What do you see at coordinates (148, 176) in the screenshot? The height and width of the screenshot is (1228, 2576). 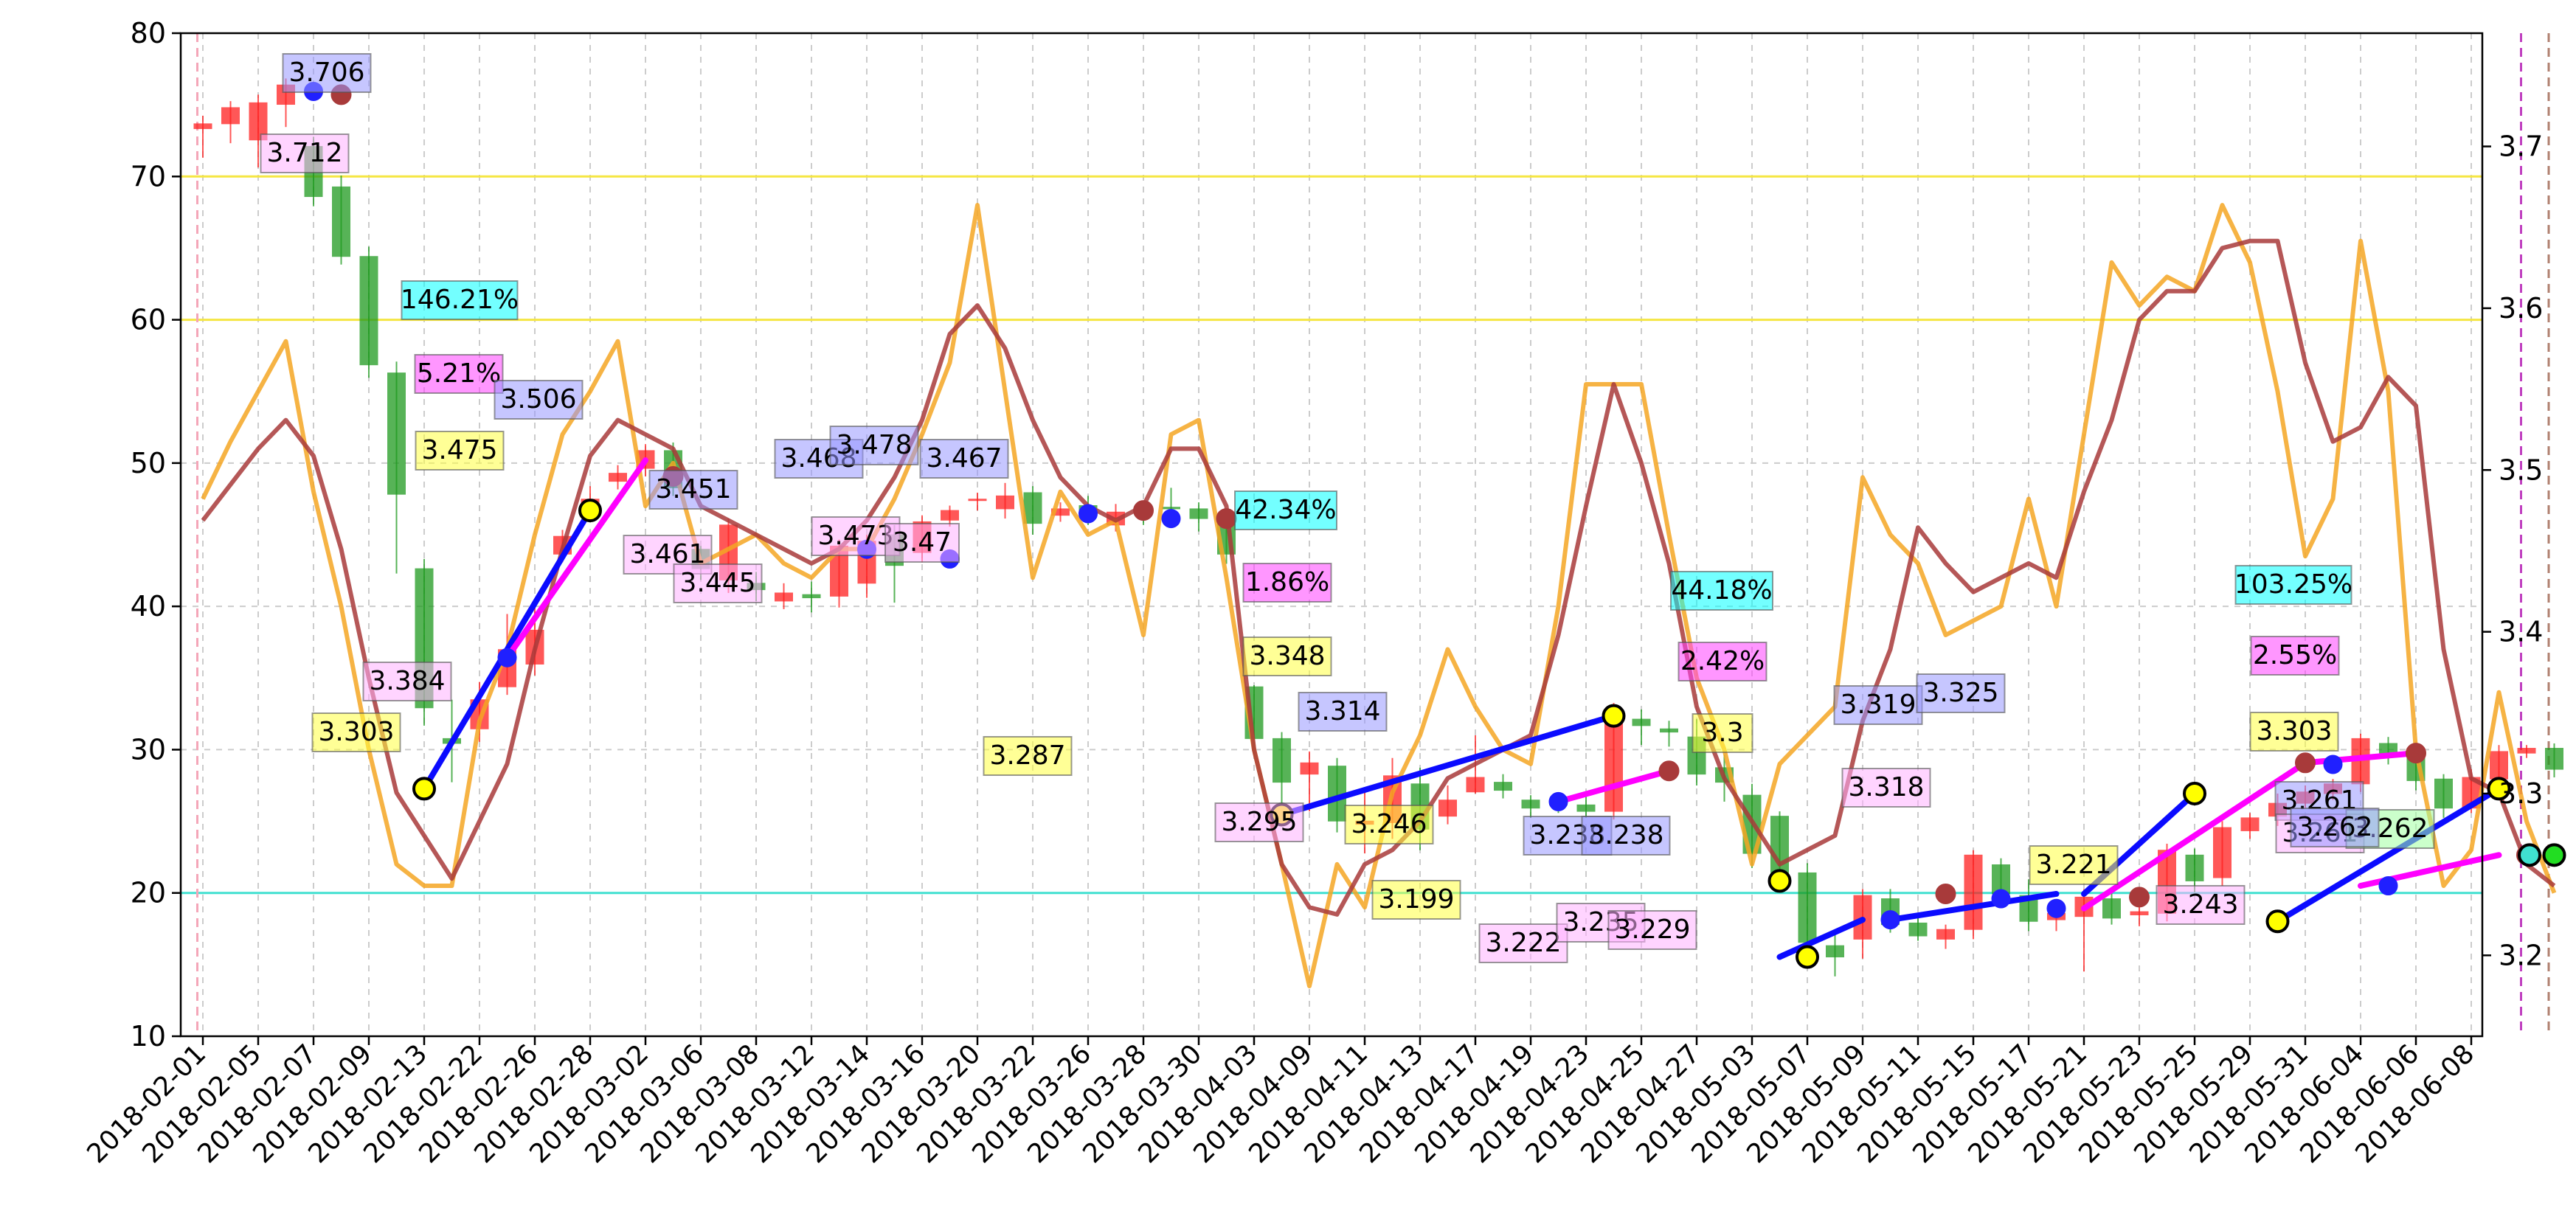 I see `y-left-tick-label: 70` at bounding box center [148, 176].